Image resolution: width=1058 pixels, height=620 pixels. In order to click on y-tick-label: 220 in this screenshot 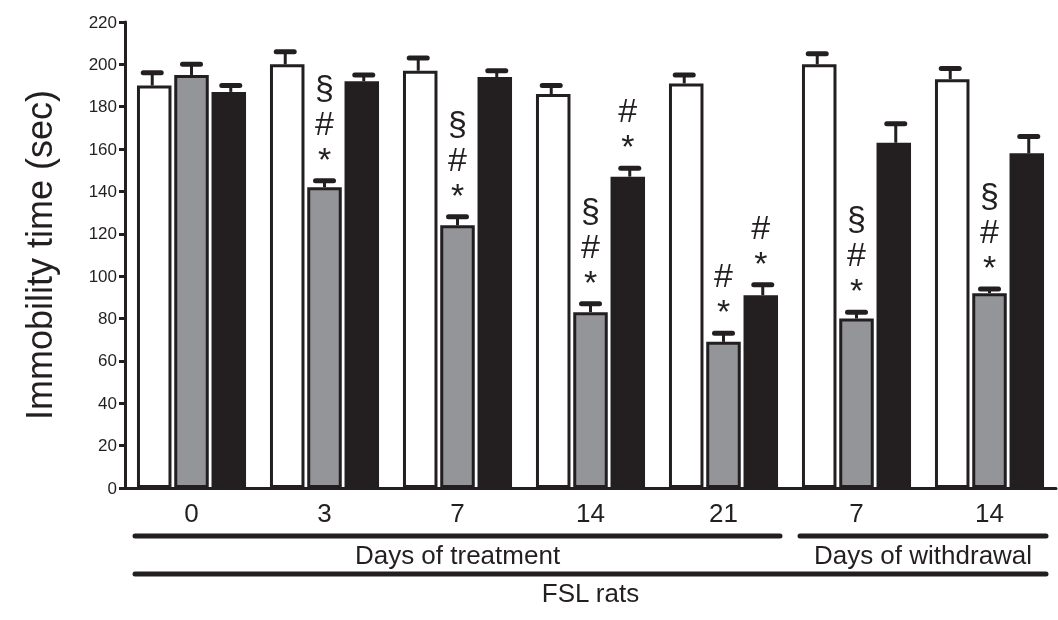, I will do `click(102, 22)`.